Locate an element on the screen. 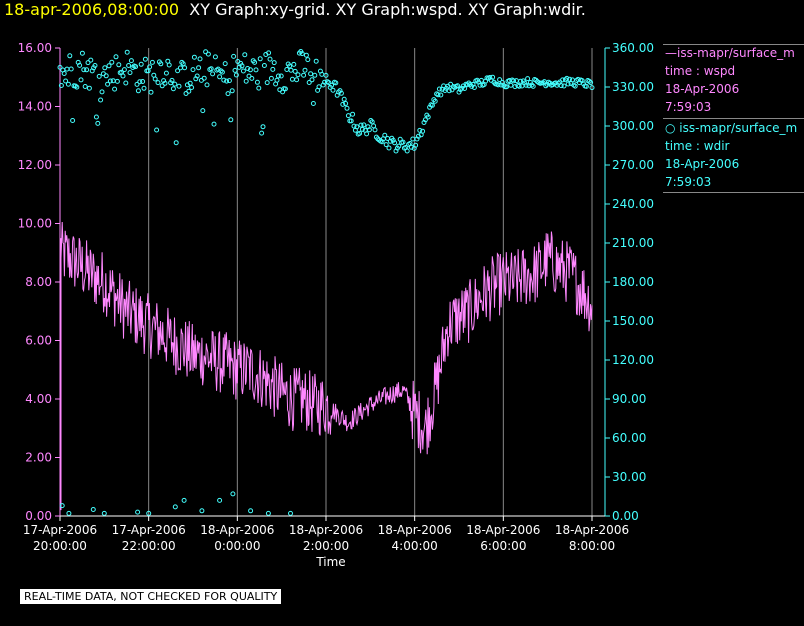 This screenshot has height=626, width=804. y-left-tick-label: 14.00 is located at coordinates (35, 107).